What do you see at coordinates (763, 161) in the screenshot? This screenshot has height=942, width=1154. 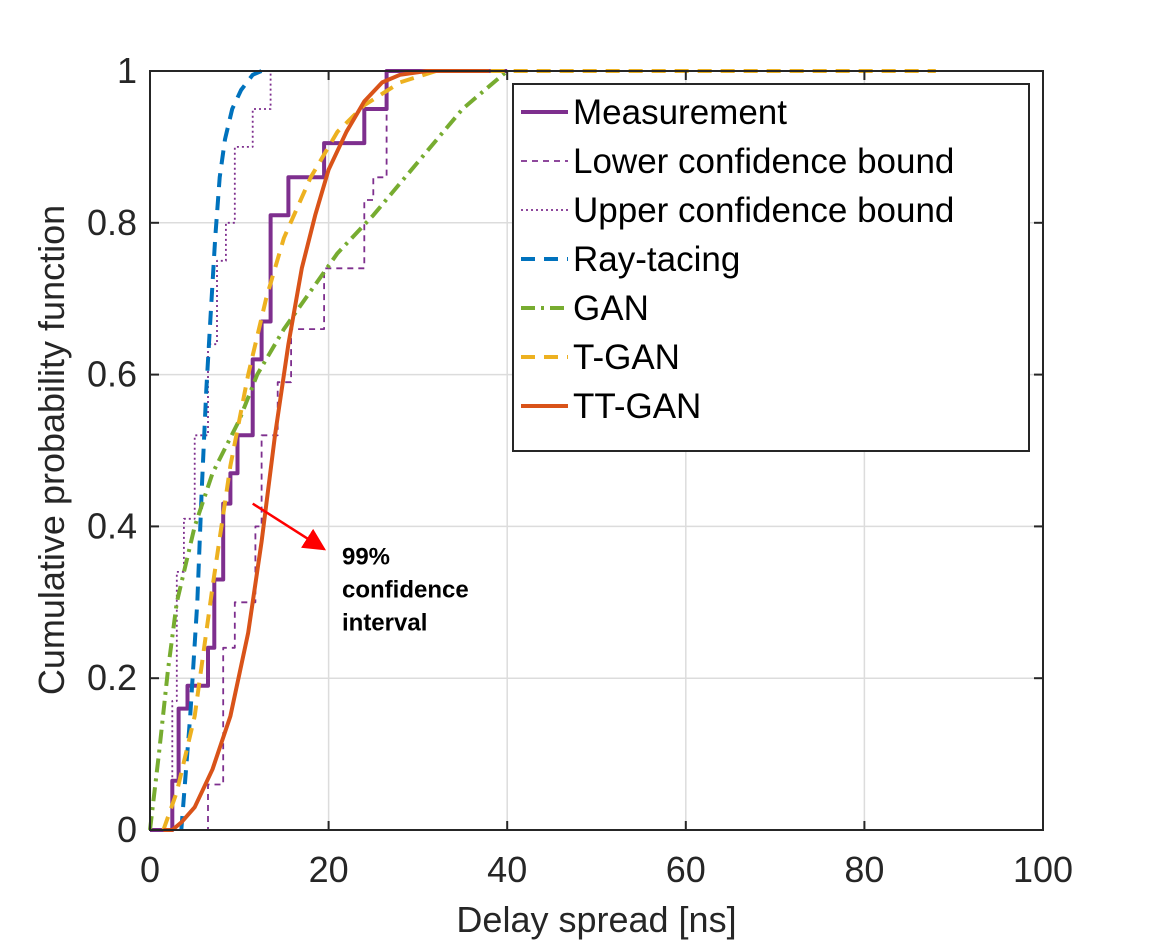 I see `legend-label: Lower confidence bound` at bounding box center [763, 161].